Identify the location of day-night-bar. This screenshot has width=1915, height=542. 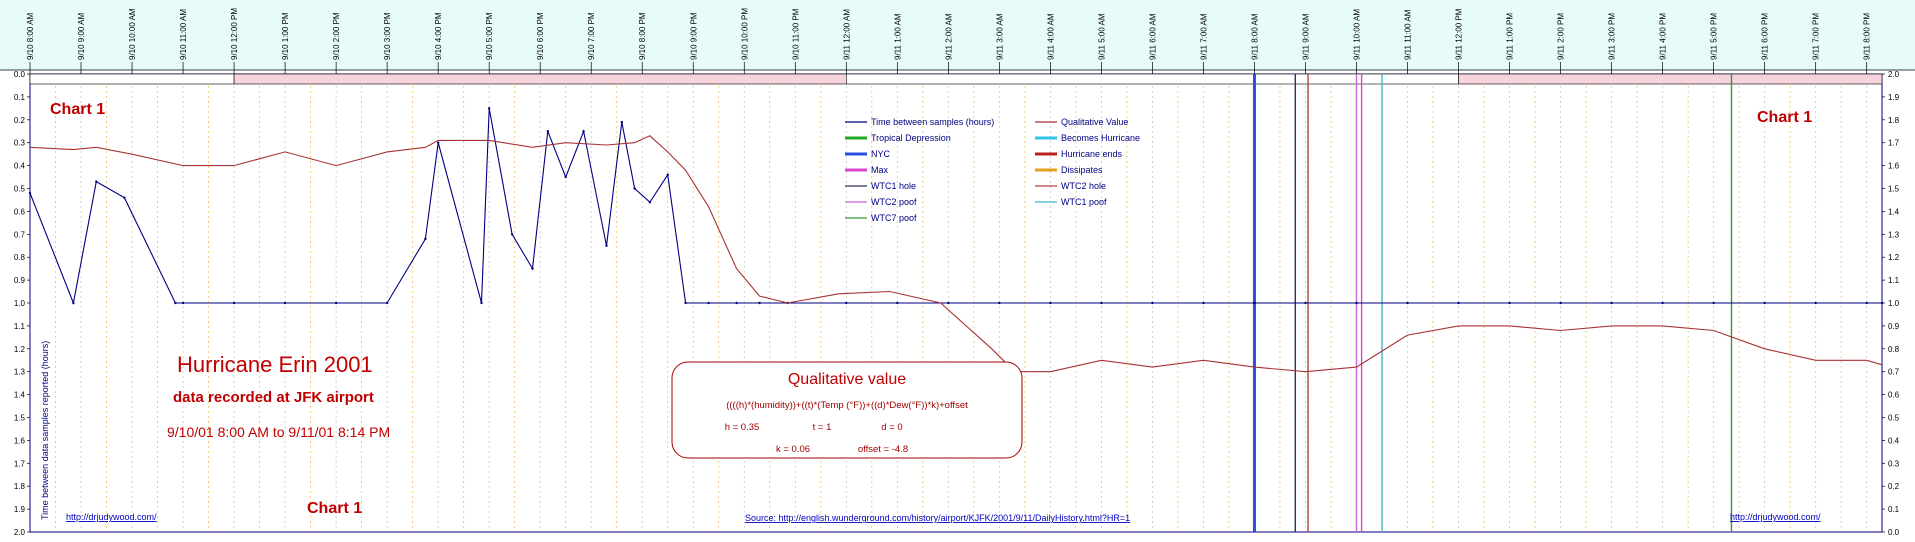
(956, 79).